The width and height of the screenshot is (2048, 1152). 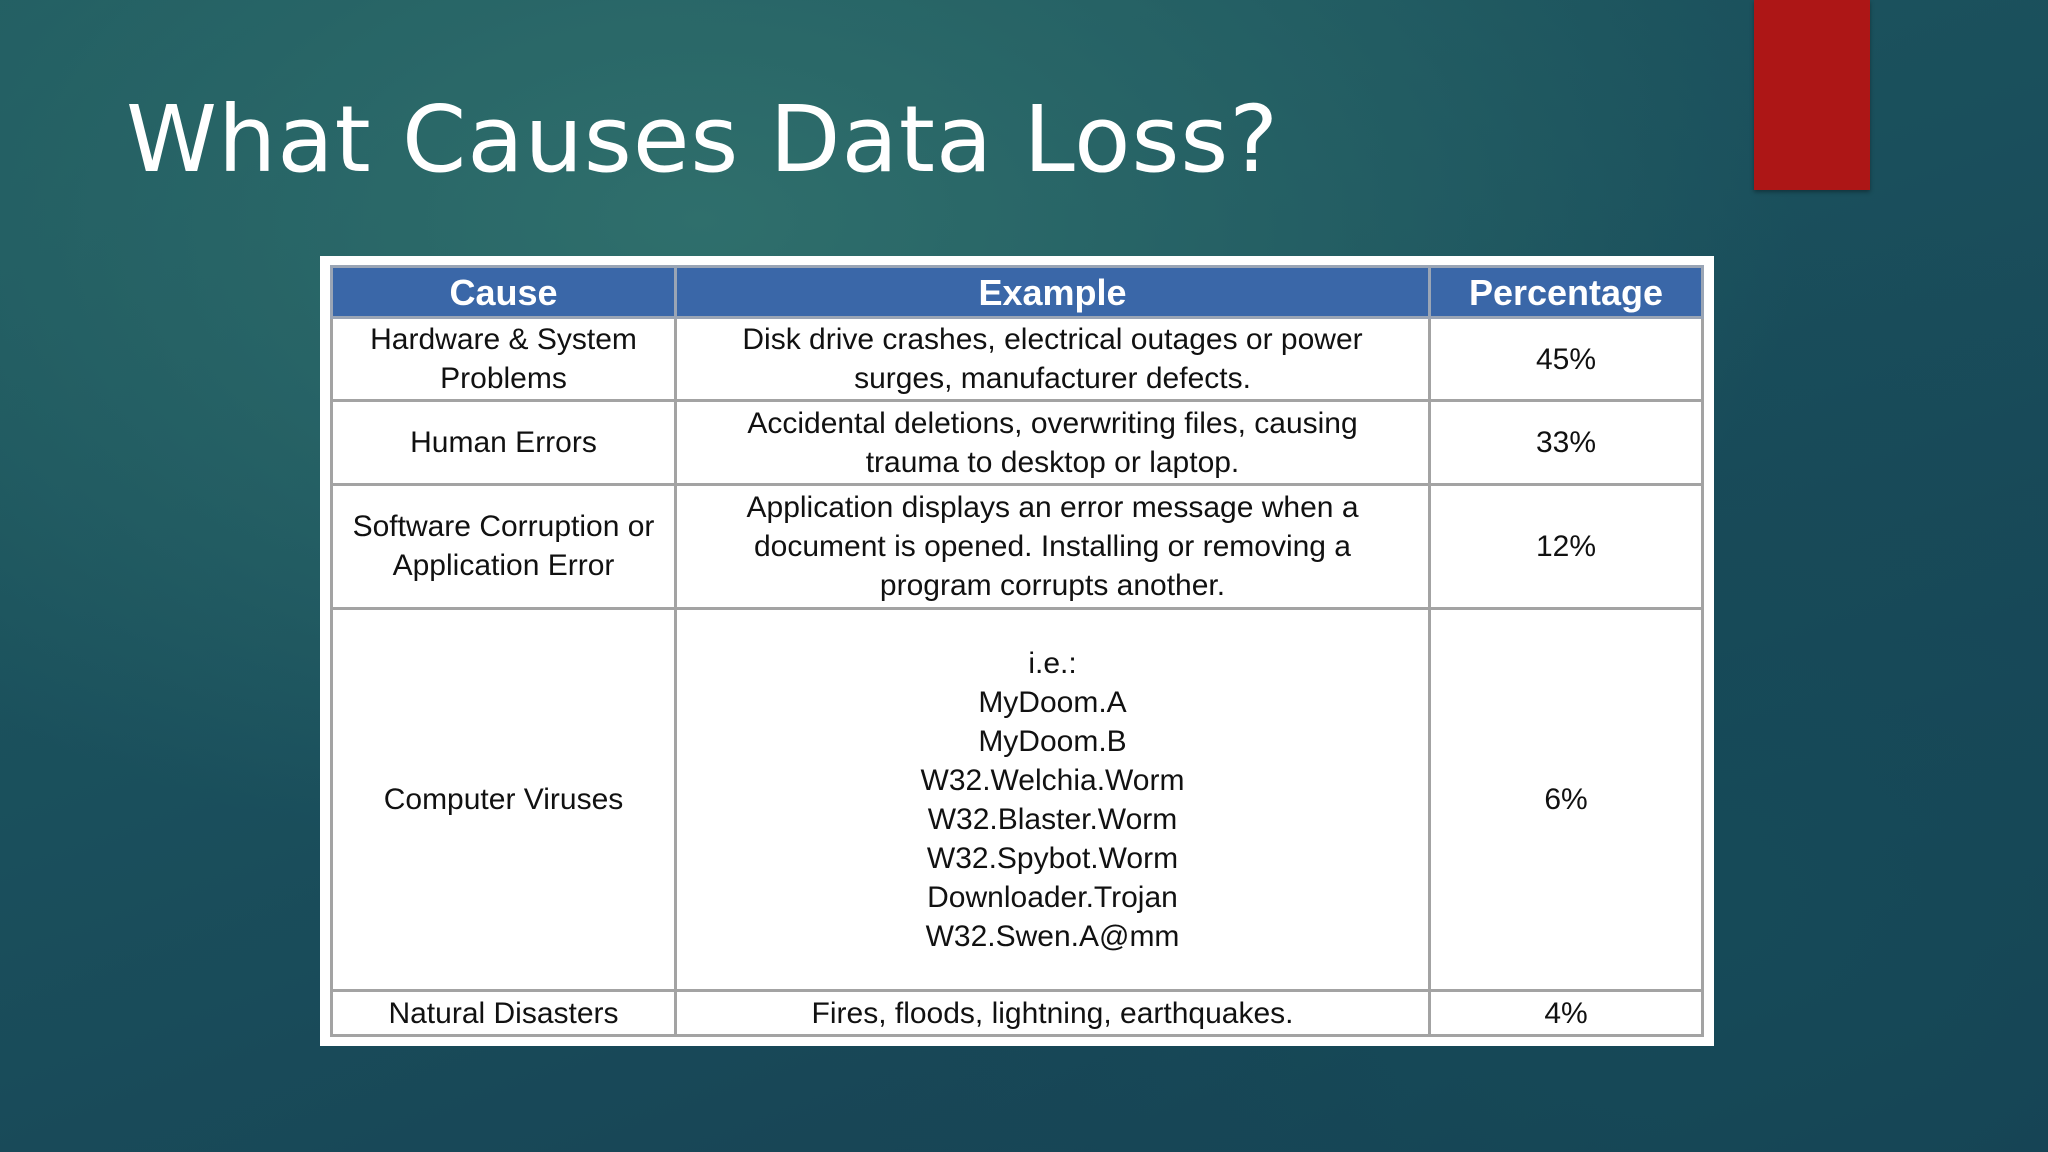 I want to click on example-line: MyDoom.A, so click(x=1052, y=702).